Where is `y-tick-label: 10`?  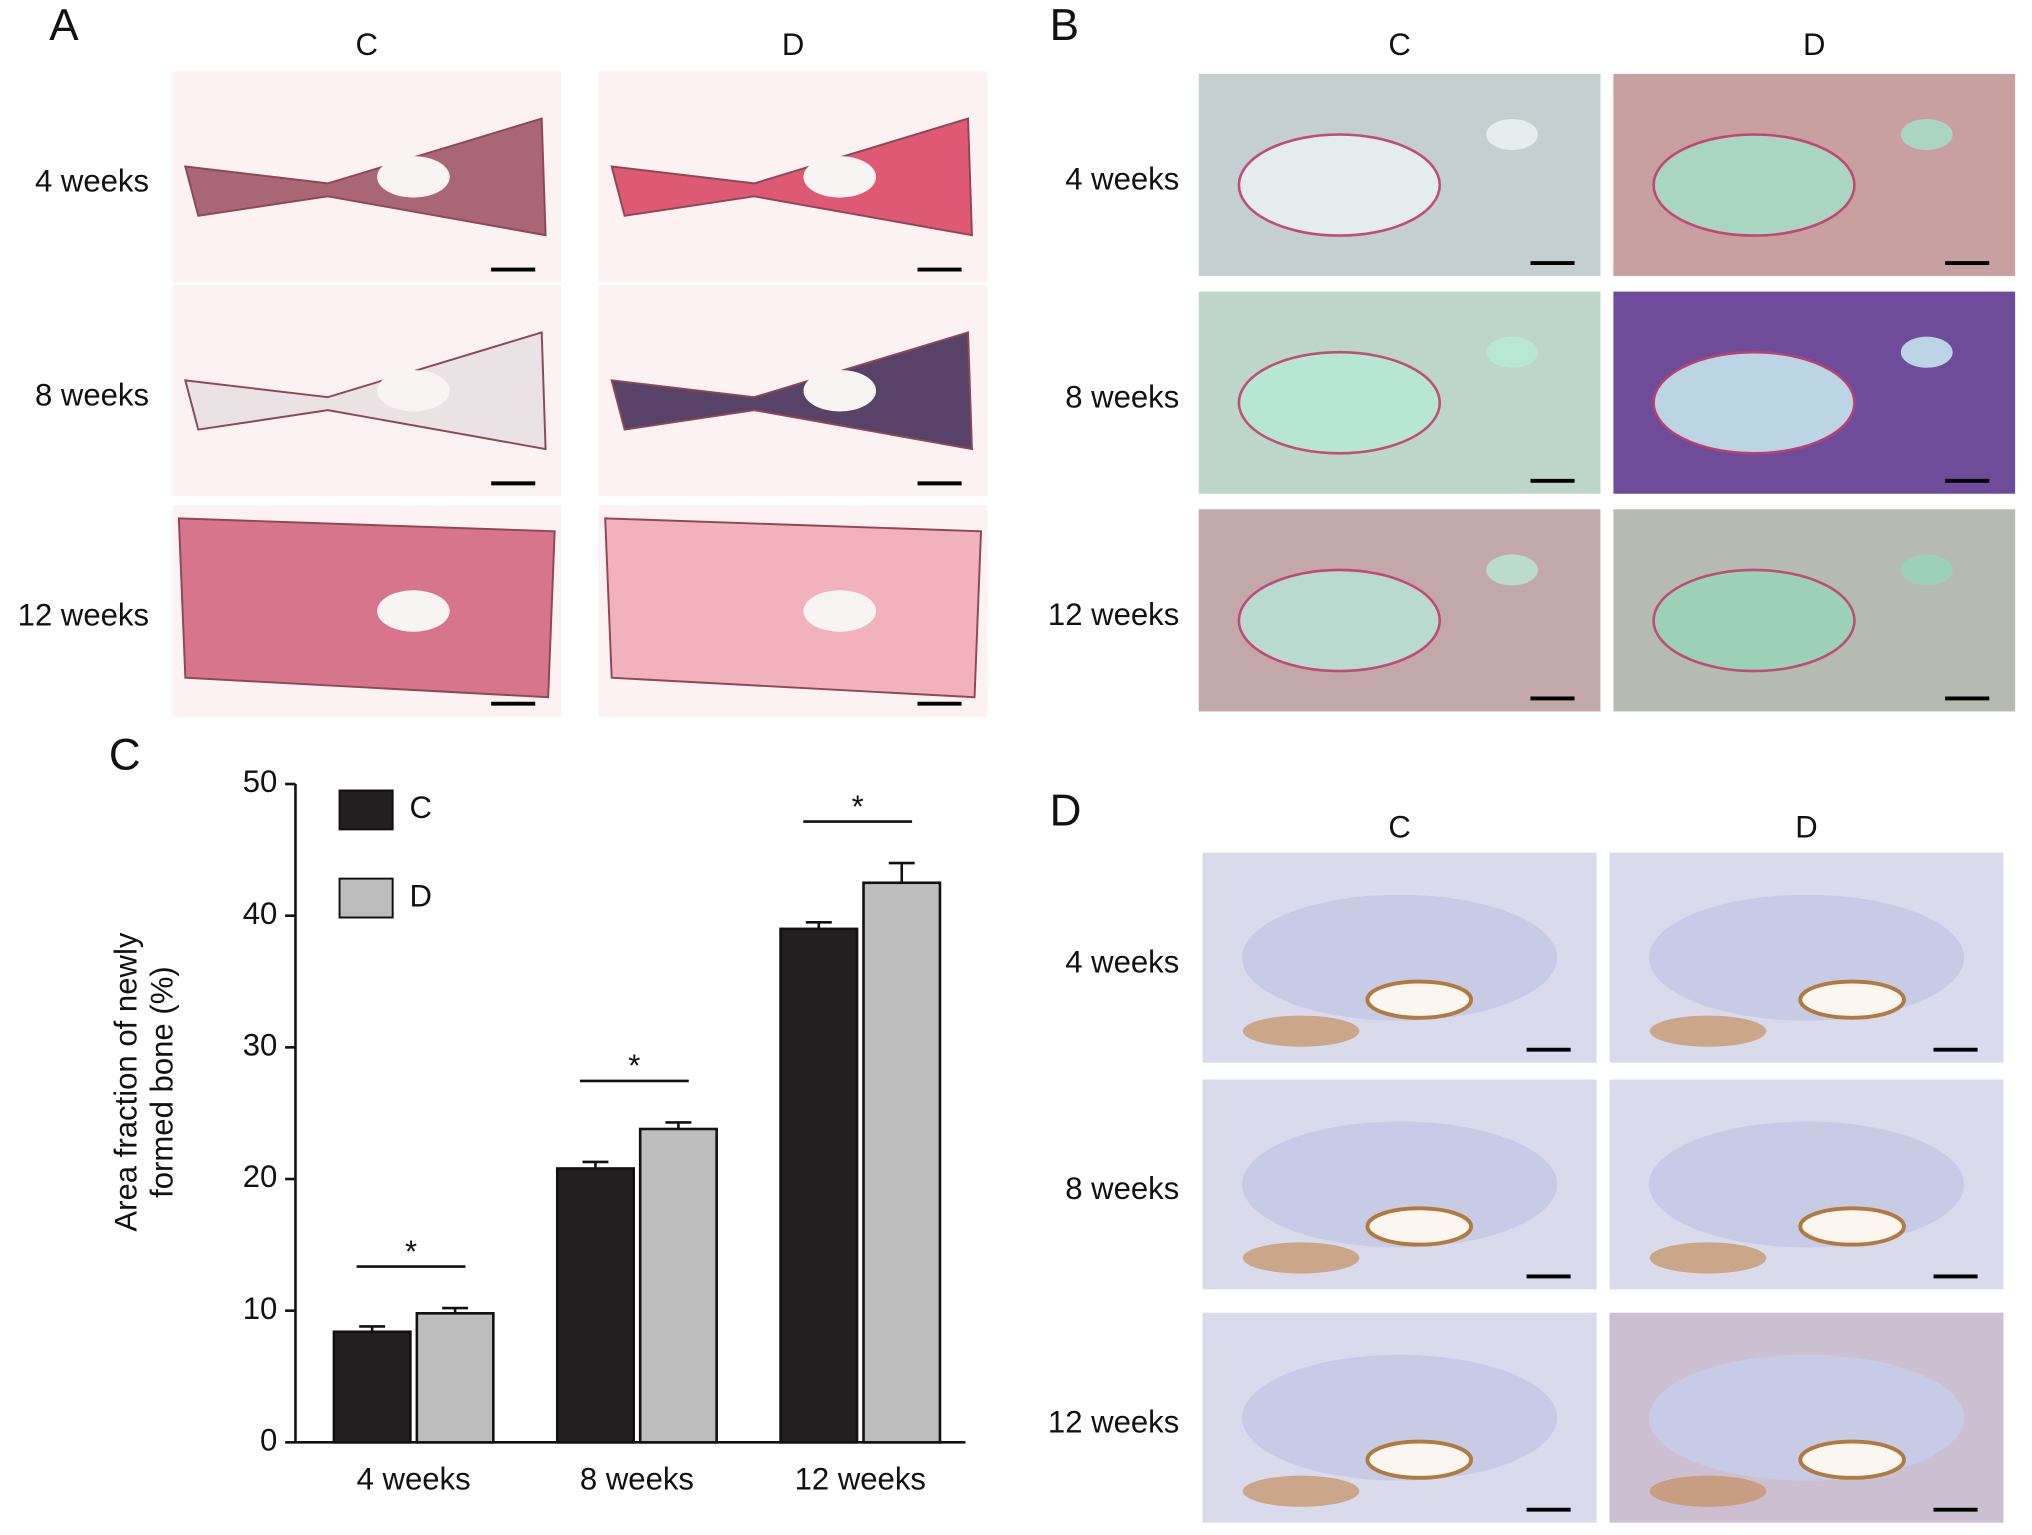
y-tick-label: 10 is located at coordinates (260, 1308).